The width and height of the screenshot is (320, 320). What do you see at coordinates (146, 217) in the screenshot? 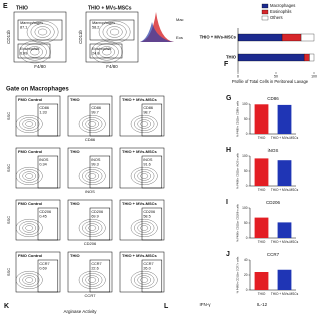
I see `gate-value: 58.5` at bounding box center [146, 217].